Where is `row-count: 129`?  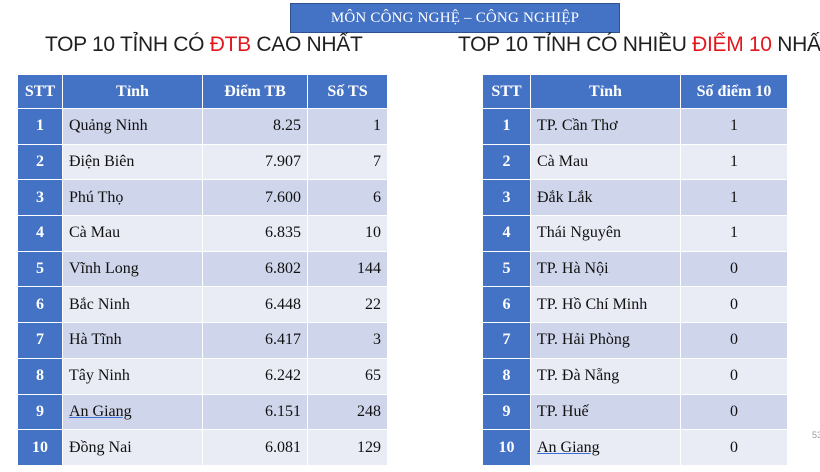
row-count: 129 is located at coordinates (347, 447).